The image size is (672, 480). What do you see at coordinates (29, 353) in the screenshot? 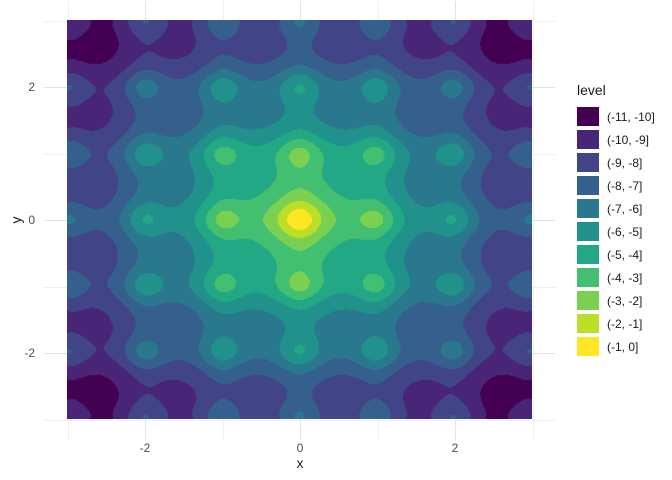
I see `y-tick-label: -2` at bounding box center [29, 353].